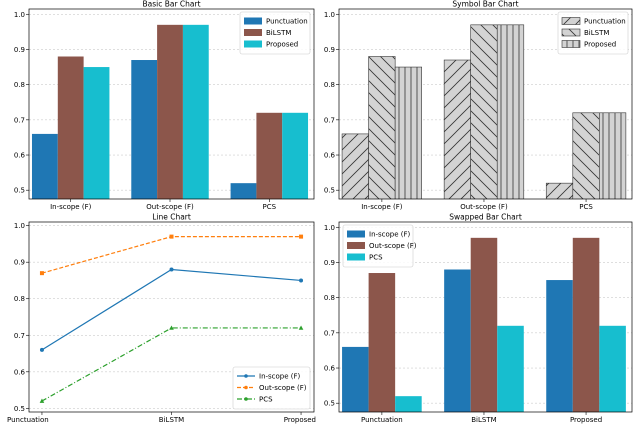 The height and width of the screenshot is (428, 640). What do you see at coordinates (71, 207) in the screenshot?
I see `x-tick-label: In-scope (F)` at bounding box center [71, 207].